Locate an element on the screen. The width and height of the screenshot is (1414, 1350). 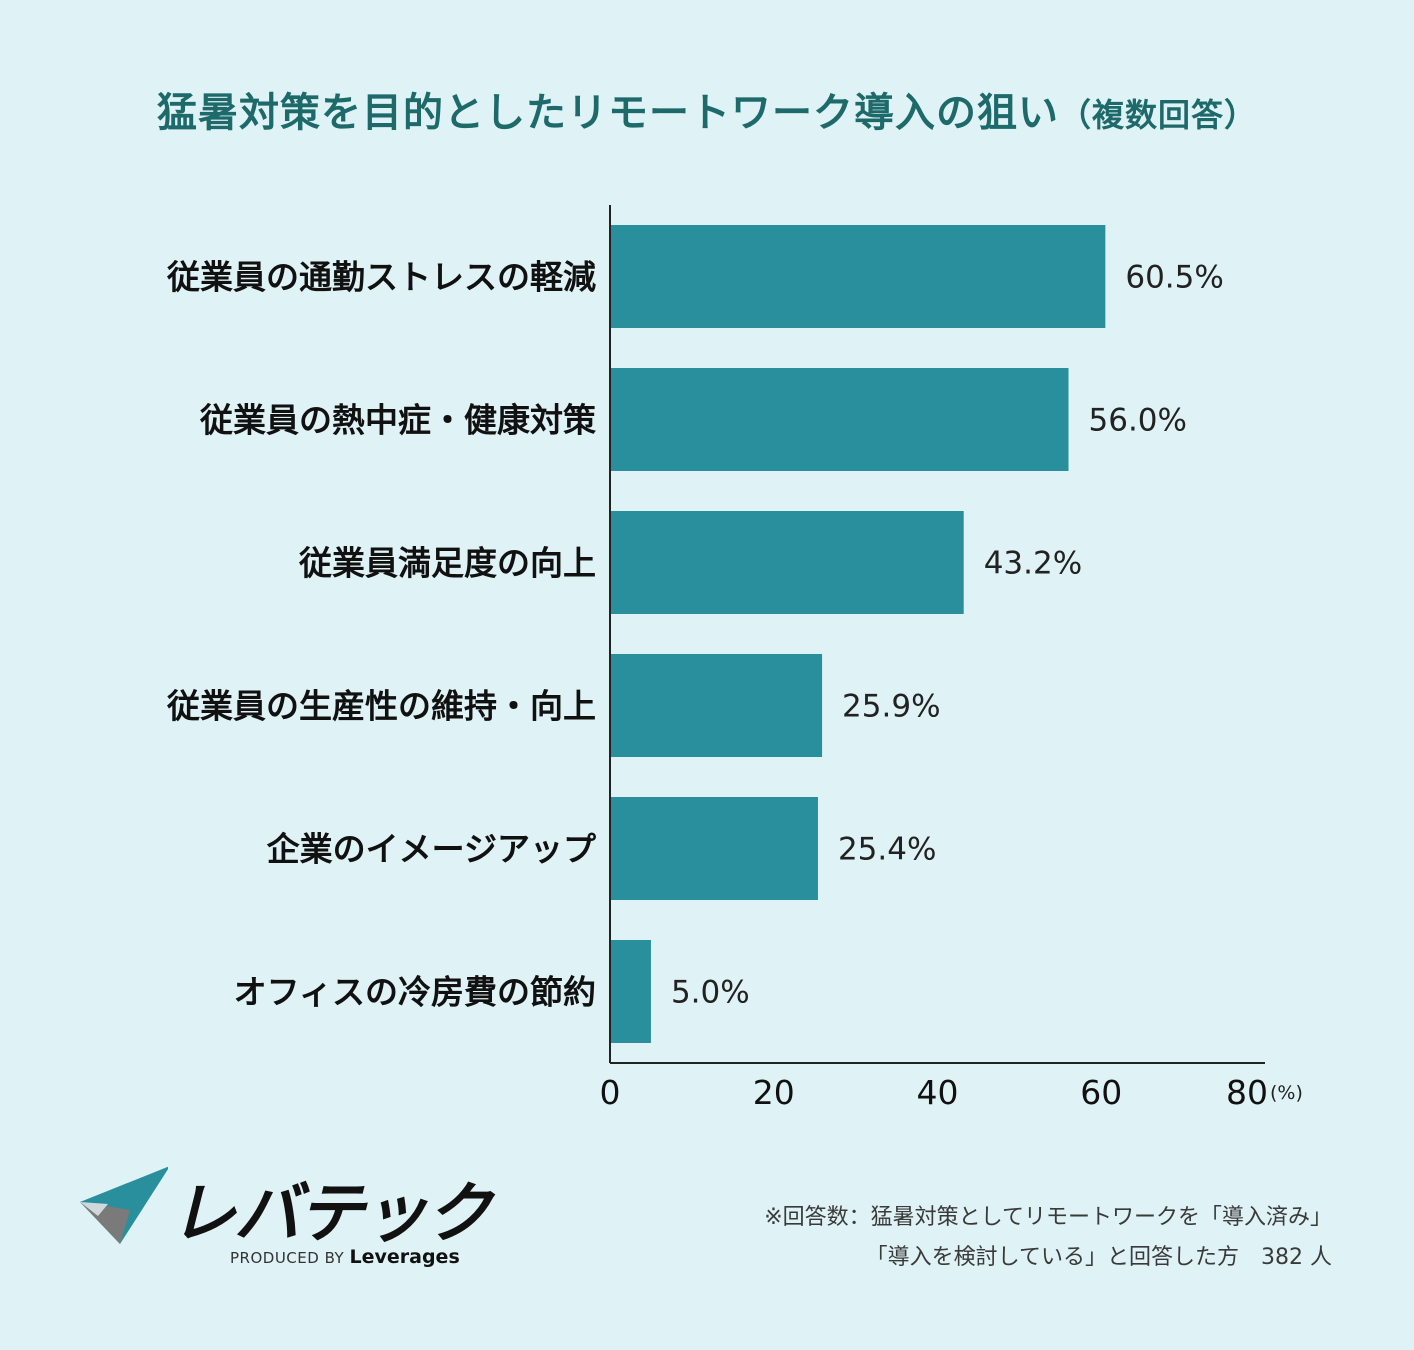
x-tick-label: 20 is located at coordinates (774, 1092).